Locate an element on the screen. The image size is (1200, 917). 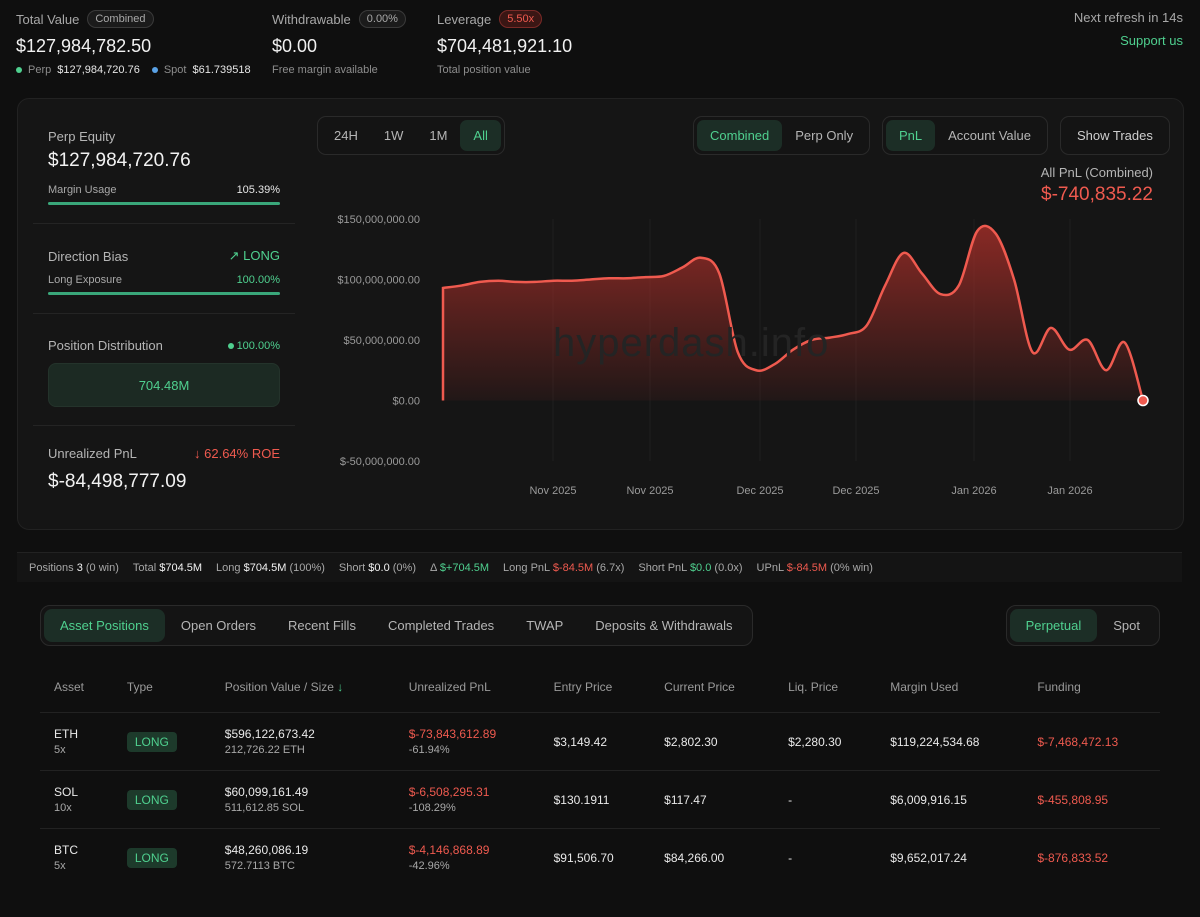
spot-label: Spot is located at coordinates (175, 70).